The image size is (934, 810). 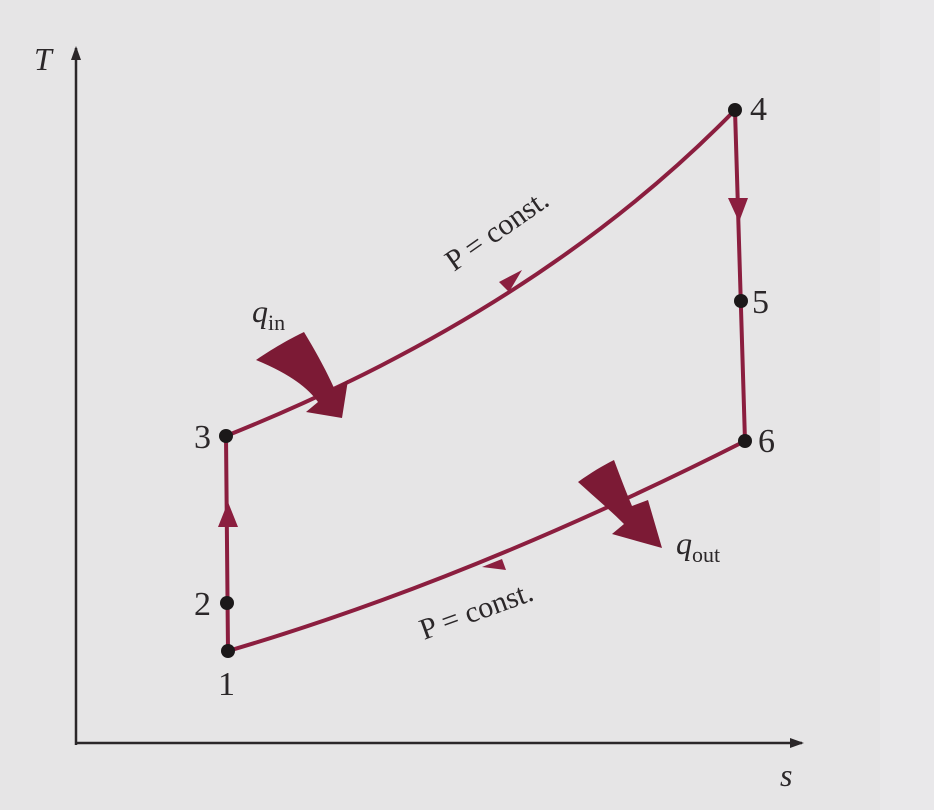 I want to click on t-axis-label: T, so click(x=44, y=59).